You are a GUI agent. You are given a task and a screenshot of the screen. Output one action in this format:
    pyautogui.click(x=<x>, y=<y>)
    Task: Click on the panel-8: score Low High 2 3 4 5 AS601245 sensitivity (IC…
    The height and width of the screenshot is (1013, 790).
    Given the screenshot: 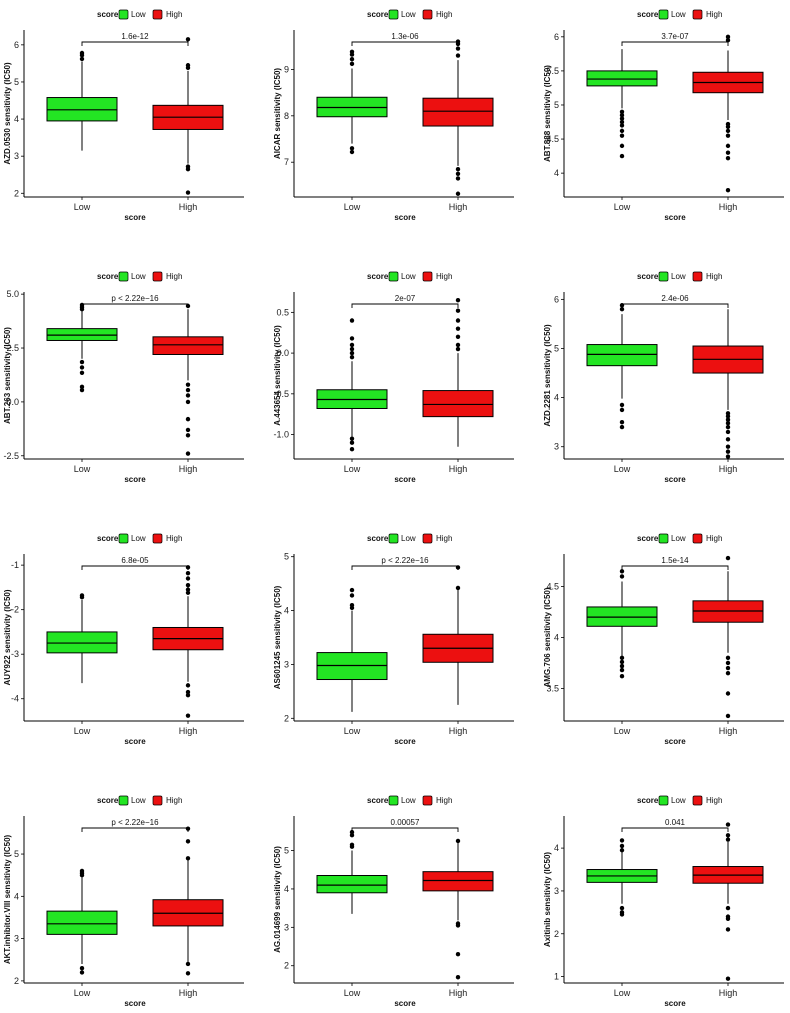 What is the action you would take?
    pyautogui.click(x=393, y=639)
    